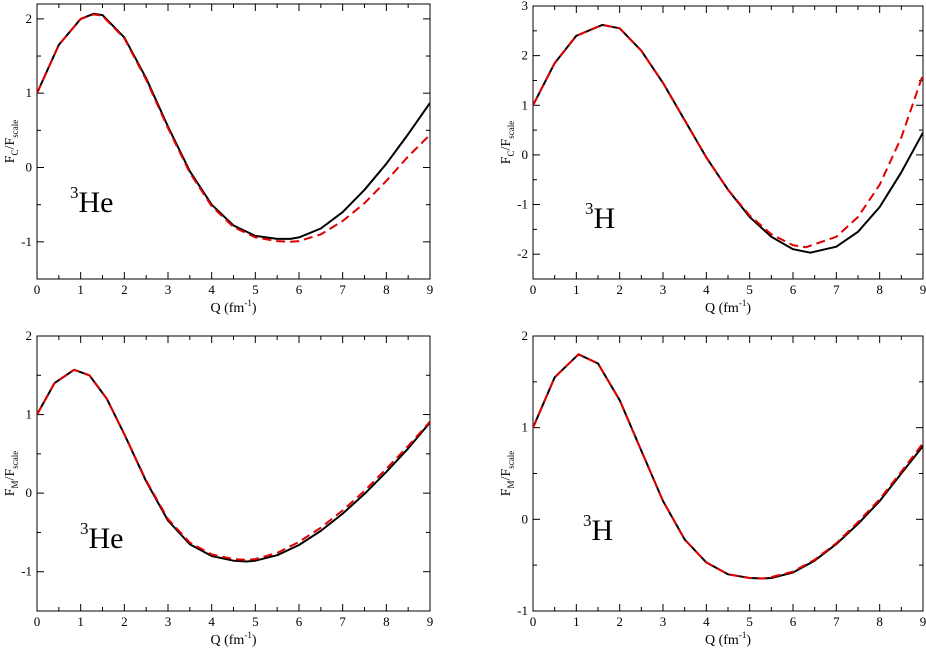 The image size is (926, 652). What do you see at coordinates (525, 6) in the screenshot?
I see `y-tick-label: 3` at bounding box center [525, 6].